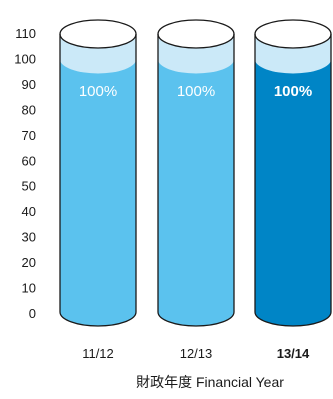  I want to click on x-category-label: 13/14, so click(293, 353).